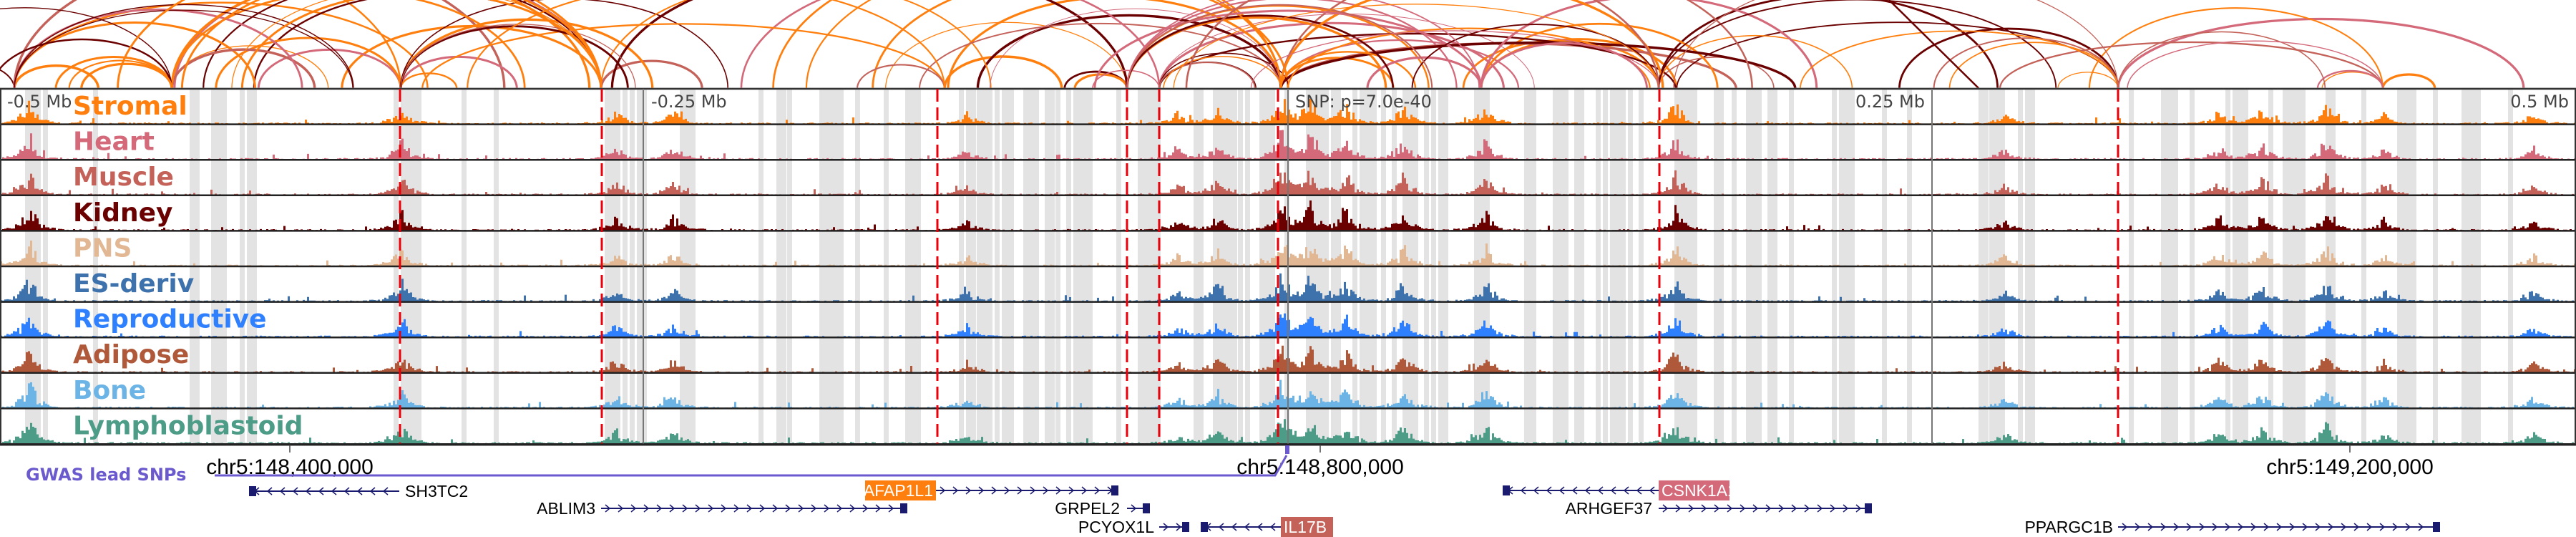 This screenshot has width=2576, height=537. What do you see at coordinates (123, 177) in the screenshot?
I see `track-label: Muscle` at bounding box center [123, 177].